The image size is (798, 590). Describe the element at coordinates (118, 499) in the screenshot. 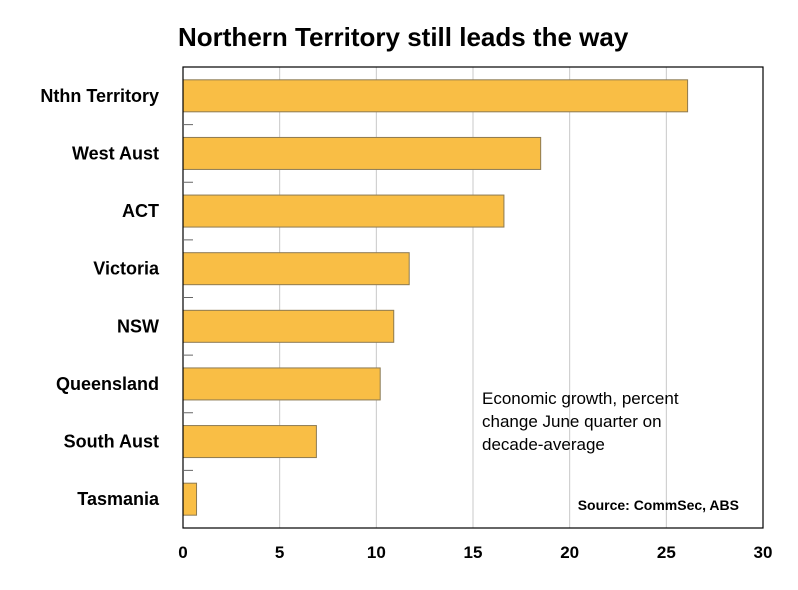

I see `category-label-7: Tasmania` at that location.